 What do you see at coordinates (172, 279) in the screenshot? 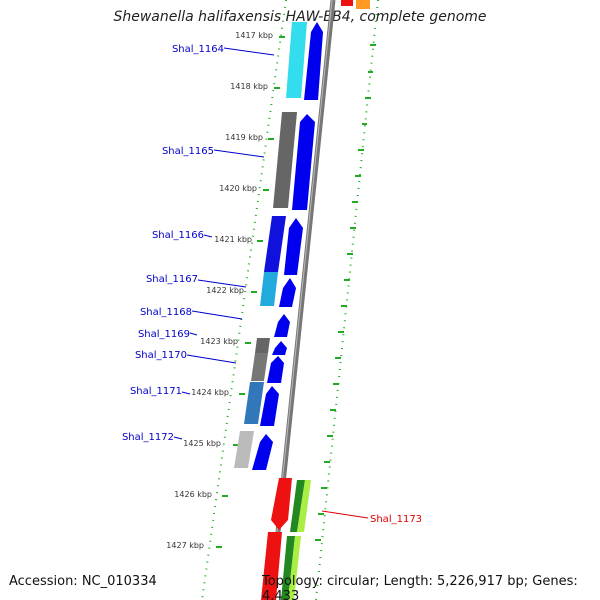
I see `gene-label: Shal_1167` at bounding box center [172, 279].